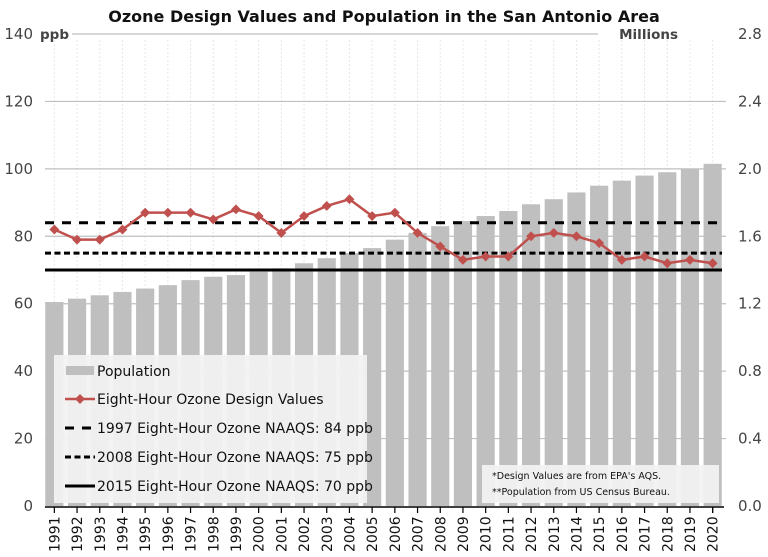 The image size is (768, 557). What do you see at coordinates (134, 372) in the screenshot?
I see `legend-label-population: Population` at bounding box center [134, 372].